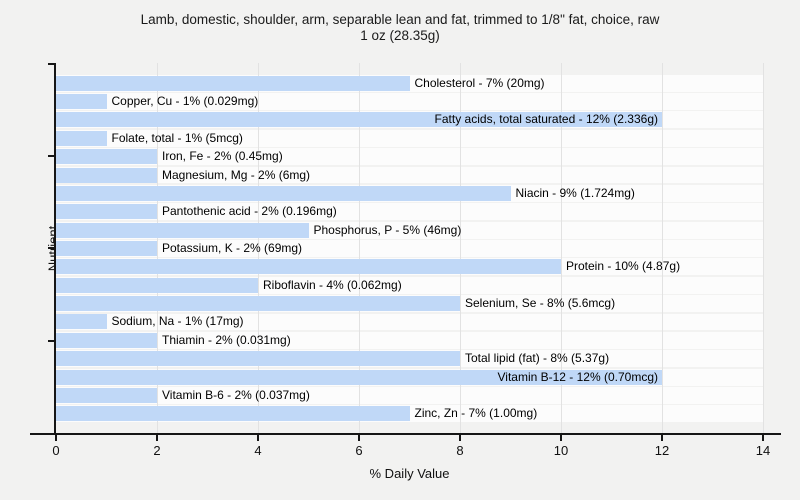 Image resolution: width=800 pixels, height=500 pixels. Describe the element at coordinates (258, 450) in the screenshot. I see `x-tick-label: 4` at that location.